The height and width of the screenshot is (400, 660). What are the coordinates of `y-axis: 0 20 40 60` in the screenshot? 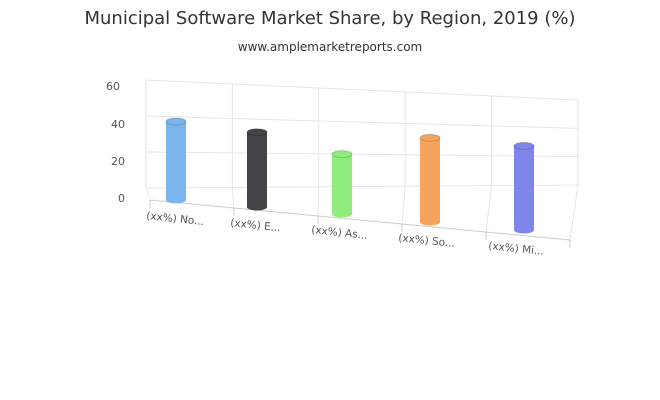 It's located at (115, 142).